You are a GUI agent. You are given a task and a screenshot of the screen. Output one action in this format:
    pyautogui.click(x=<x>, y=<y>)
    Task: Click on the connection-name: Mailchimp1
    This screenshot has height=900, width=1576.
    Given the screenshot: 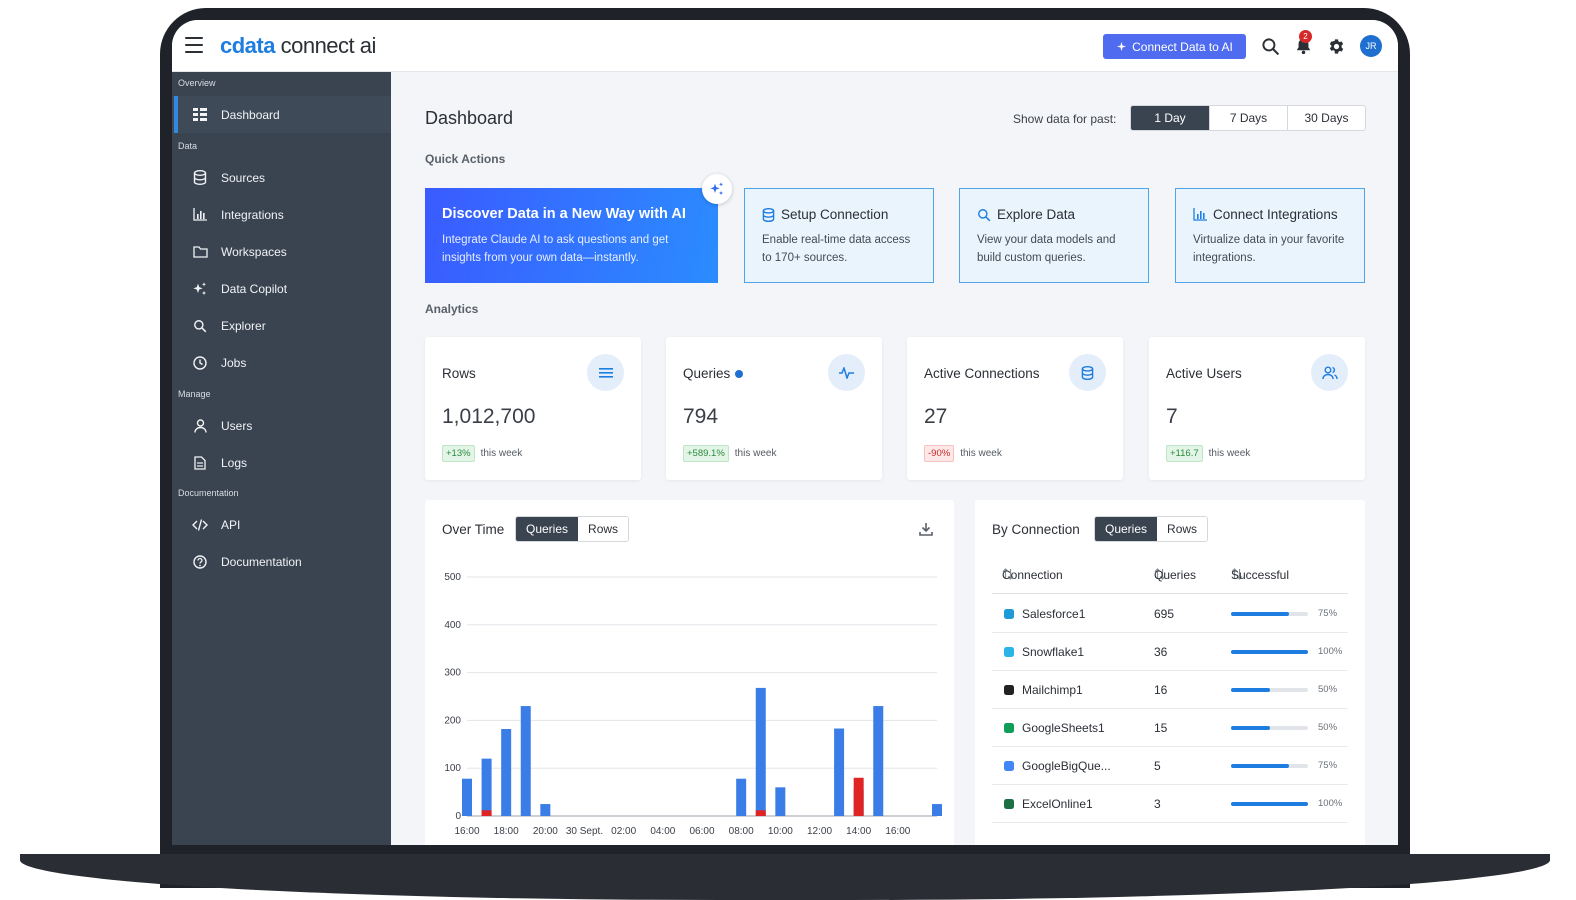 What is the action you would take?
    pyautogui.click(x=1052, y=690)
    